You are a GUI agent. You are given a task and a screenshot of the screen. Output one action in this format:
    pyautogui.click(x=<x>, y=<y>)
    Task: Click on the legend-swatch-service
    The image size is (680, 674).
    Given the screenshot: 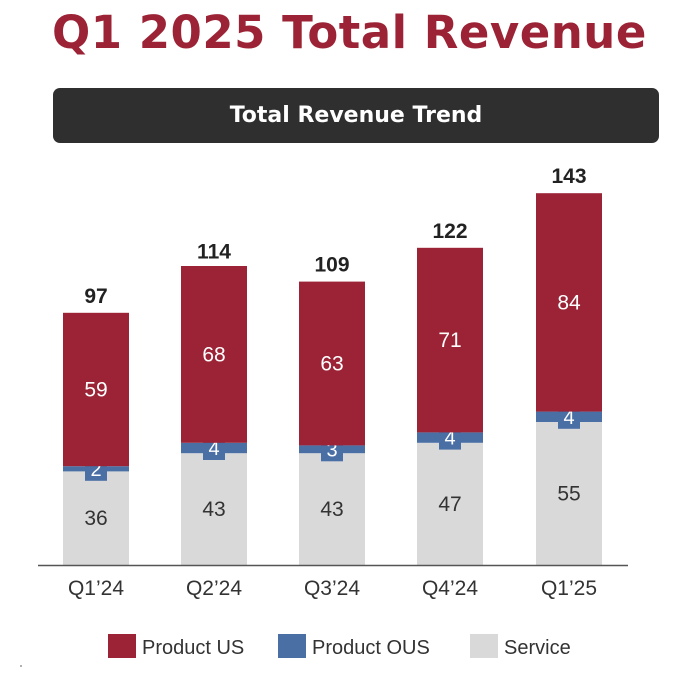 What is the action you would take?
    pyautogui.click(x=484, y=646)
    